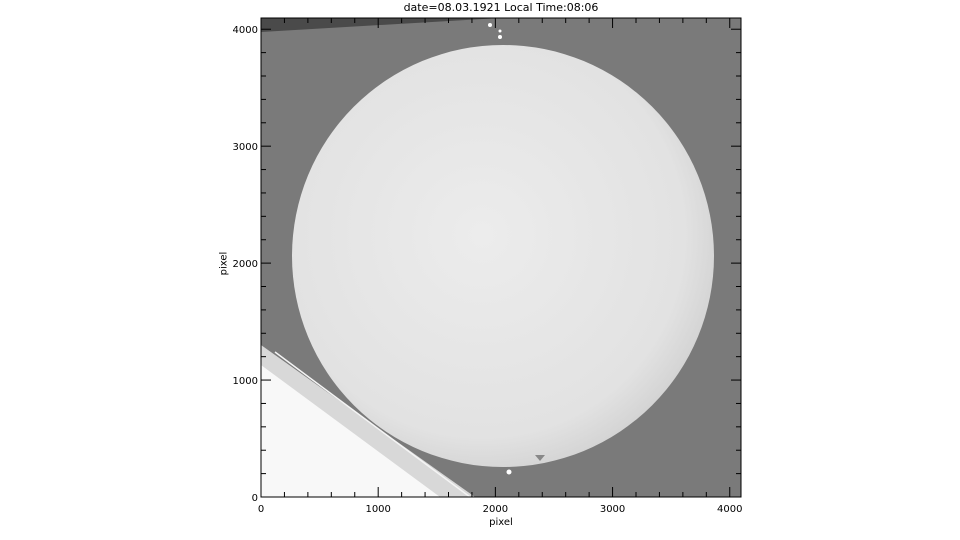 The width and height of the screenshot is (960, 540). I want to click on plot-title: date=08.03.1921 Local Time:08:06, so click(501, 7).